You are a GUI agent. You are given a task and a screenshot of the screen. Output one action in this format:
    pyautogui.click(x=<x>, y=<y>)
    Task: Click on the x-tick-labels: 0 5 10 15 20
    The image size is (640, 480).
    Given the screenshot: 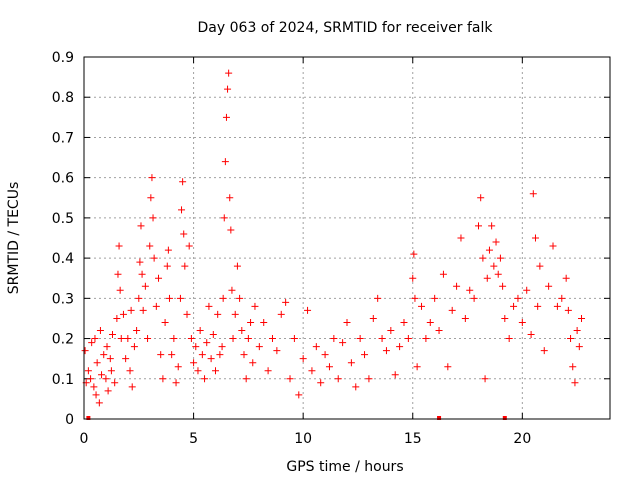 What is the action you would take?
    pyautogui.click(x=306, y=439)
    